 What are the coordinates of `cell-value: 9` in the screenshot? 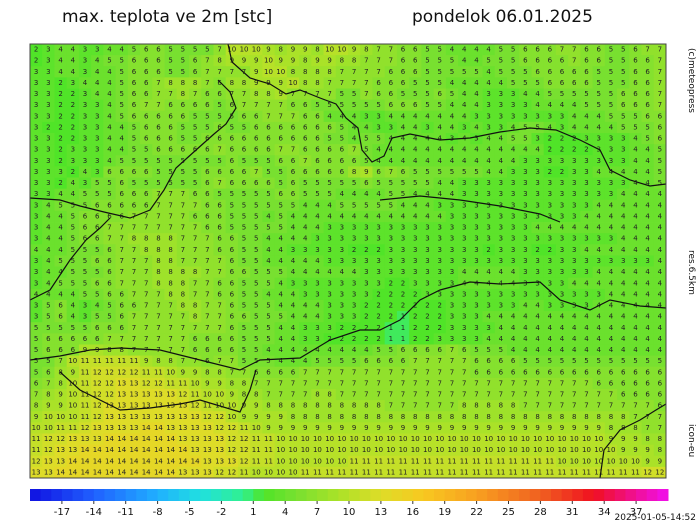 It's located at (342, 428).